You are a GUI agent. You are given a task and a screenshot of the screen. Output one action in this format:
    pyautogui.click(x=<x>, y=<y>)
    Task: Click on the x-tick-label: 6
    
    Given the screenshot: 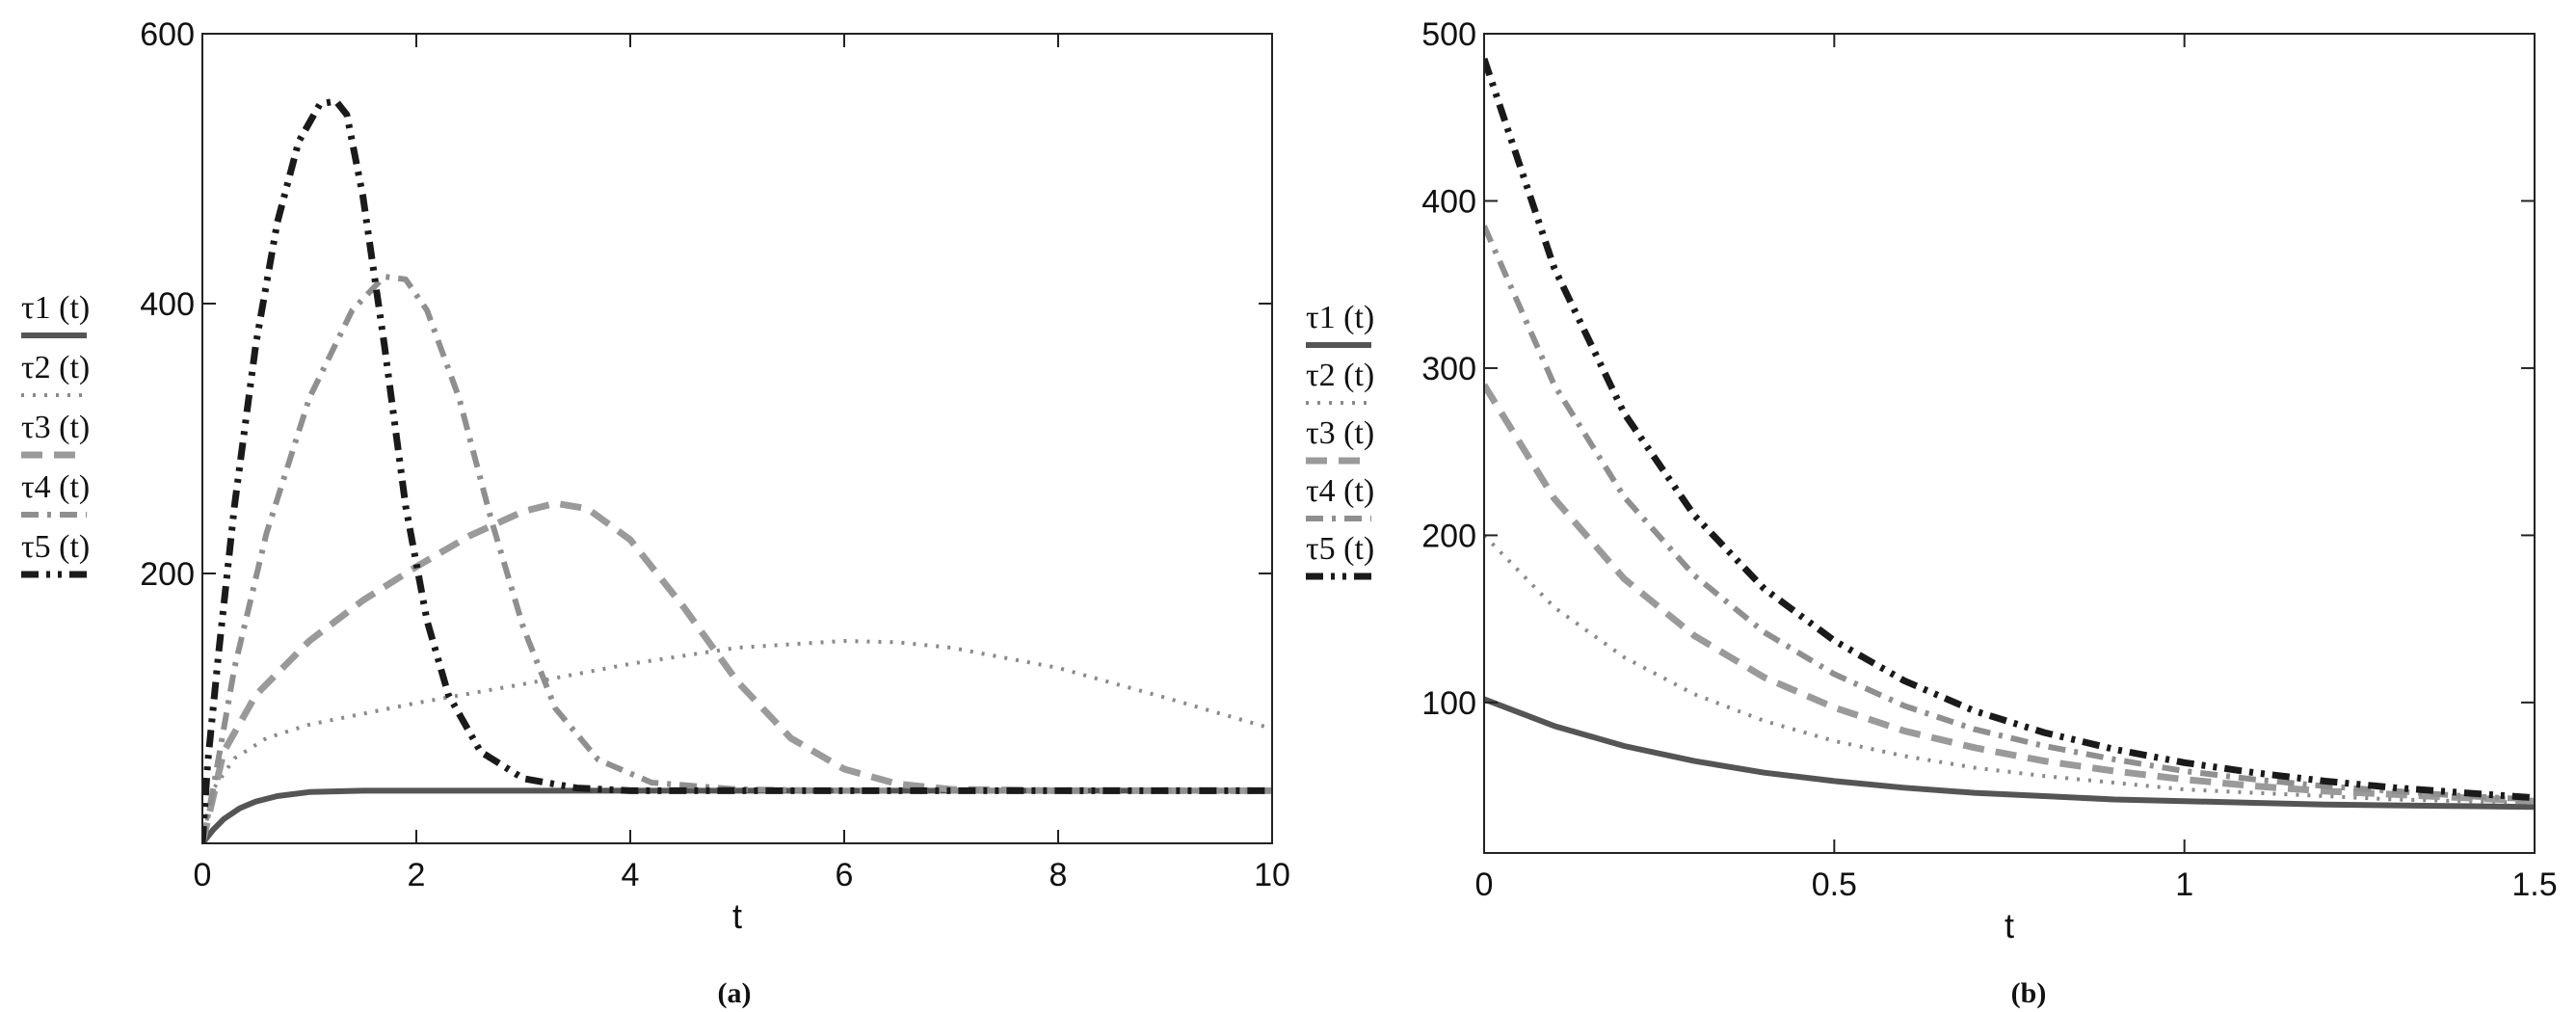 What is the action you would take?
    pyautogui.click(x=845, y=875)
    